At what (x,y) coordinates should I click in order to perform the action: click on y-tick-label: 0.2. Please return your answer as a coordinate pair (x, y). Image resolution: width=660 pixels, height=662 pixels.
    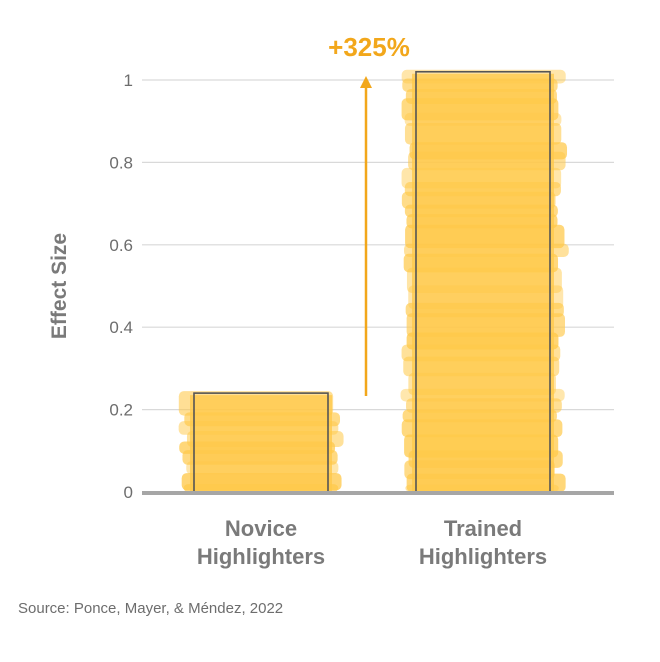
    Looking at the image, I should click on (121, 410).